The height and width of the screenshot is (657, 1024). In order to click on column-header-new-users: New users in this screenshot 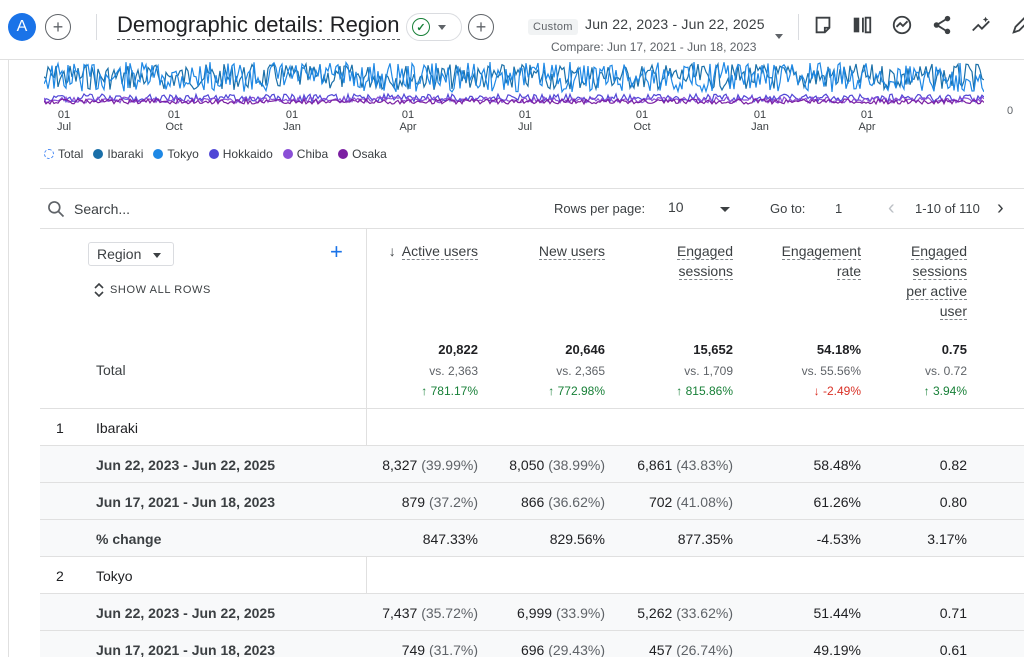, I will do `click(571, 251)`.